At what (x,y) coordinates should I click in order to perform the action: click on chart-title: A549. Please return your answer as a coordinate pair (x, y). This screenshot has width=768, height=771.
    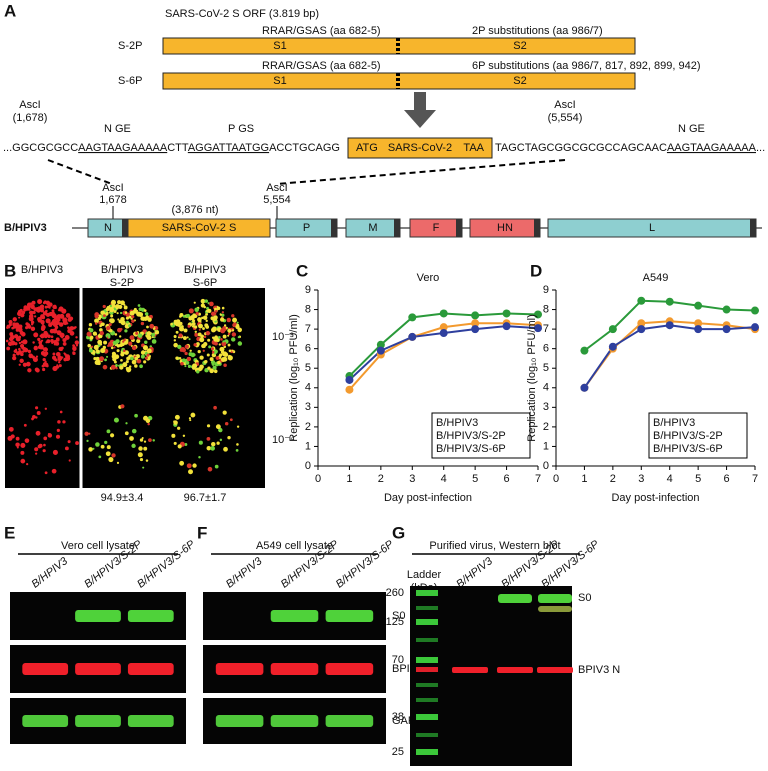
    Looking at the image, I should click on (656, 278).